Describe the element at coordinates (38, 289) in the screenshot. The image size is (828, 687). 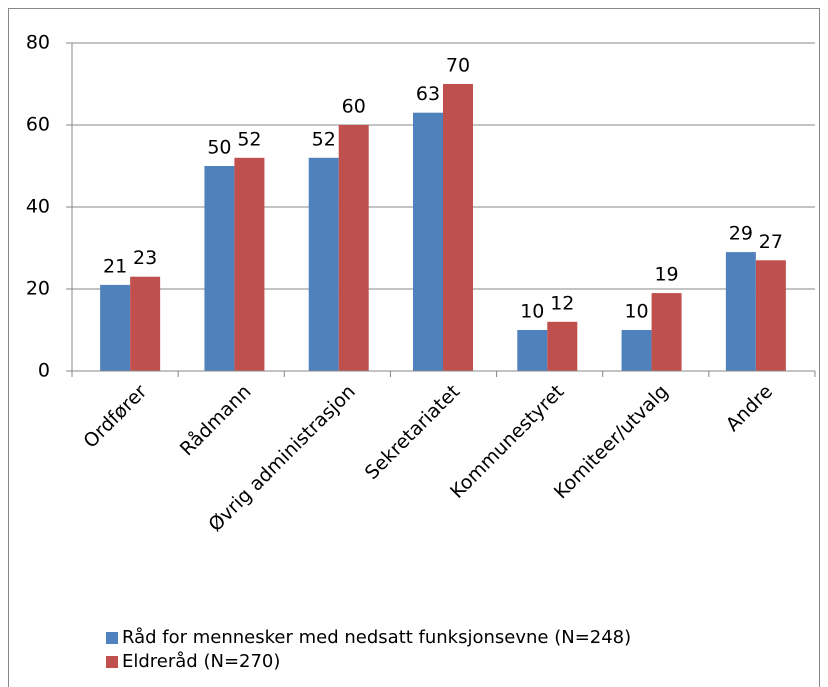
I see `y-tick-label: 20` at that location.